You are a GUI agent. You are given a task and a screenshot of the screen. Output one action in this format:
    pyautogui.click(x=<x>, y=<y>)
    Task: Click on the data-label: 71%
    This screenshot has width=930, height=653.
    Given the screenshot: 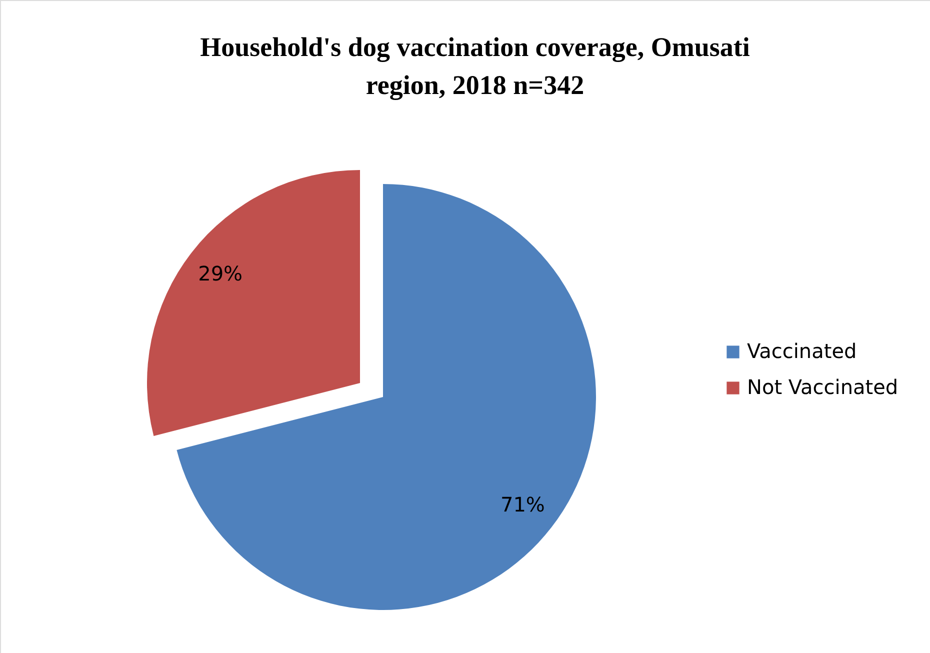 What is the action you would take?
    pyautogui.click(x=522, y=504)
    